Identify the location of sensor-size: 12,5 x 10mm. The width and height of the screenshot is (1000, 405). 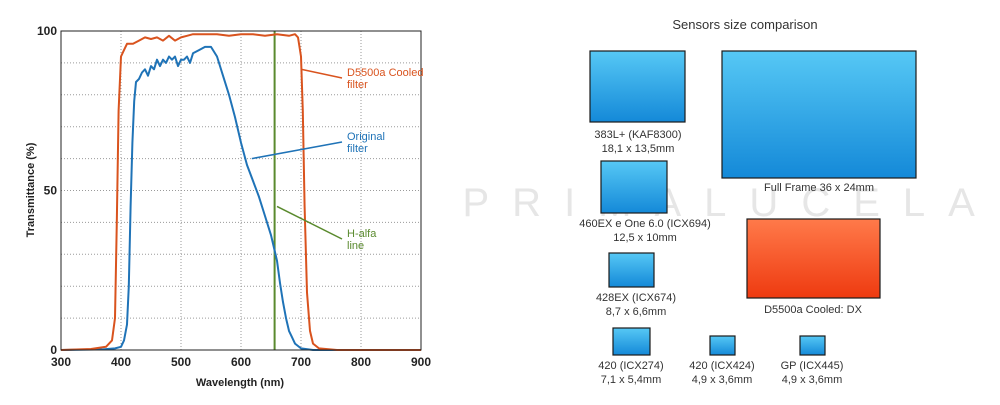
(645, 238).